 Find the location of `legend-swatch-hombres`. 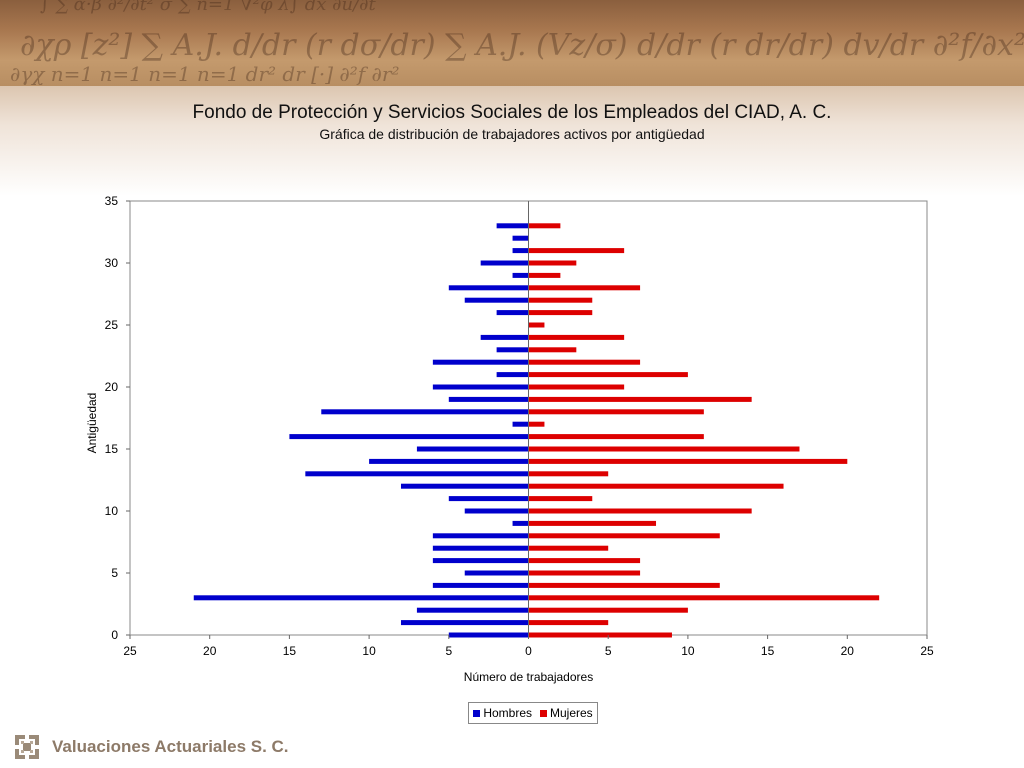

legend-swatch-hombres is located at coordinates (477, 713).